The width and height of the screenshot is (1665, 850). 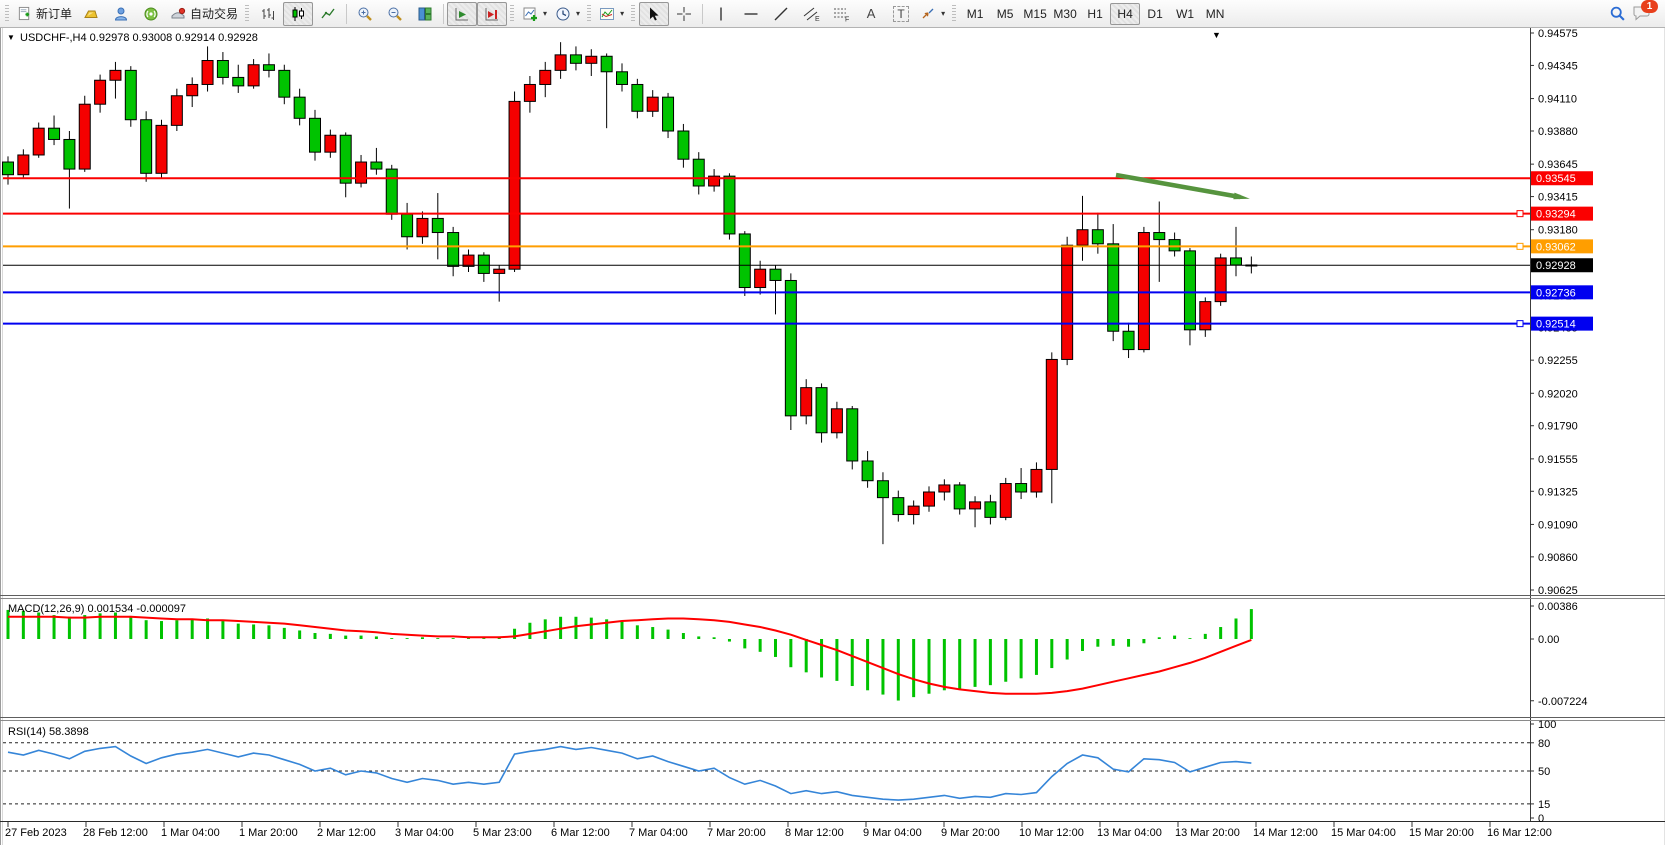 I want to click on notification-badge: 1, so click(x=1649, y=6).